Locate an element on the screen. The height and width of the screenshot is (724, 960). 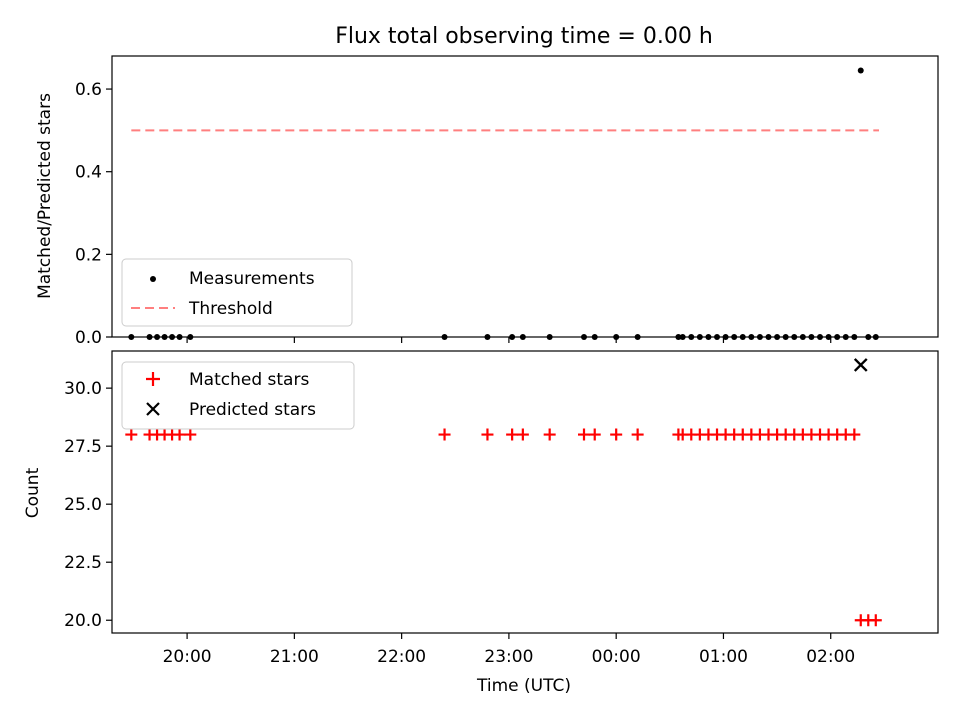
predicted-legend-marker is located at coordinates (153, 409).